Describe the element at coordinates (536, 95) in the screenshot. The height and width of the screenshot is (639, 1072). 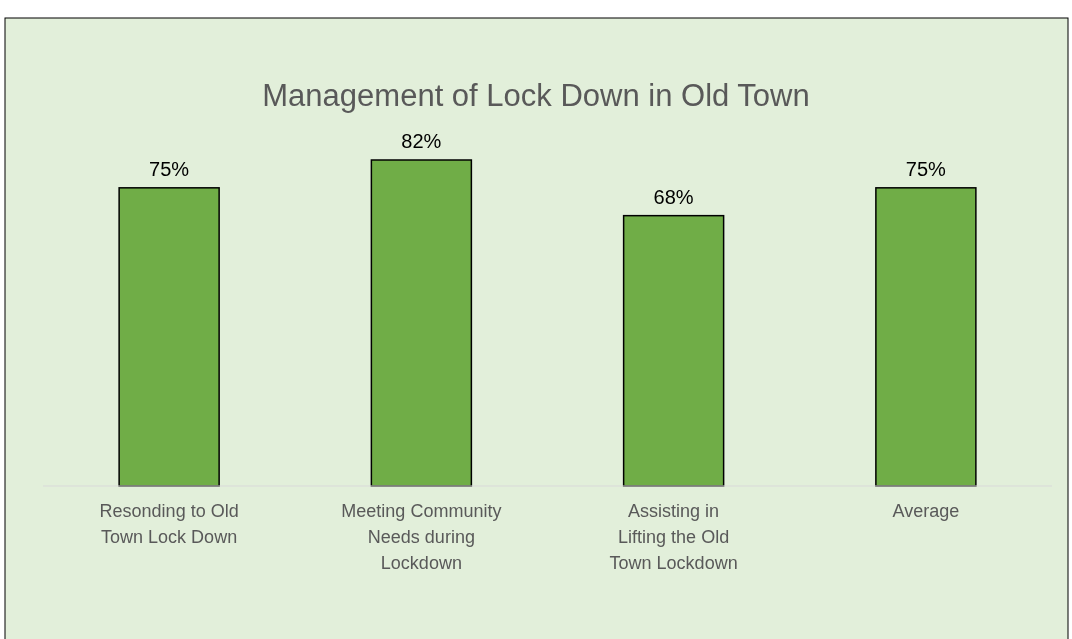
I see `chart-title: Management of Lock Down in Old Town` at that location.